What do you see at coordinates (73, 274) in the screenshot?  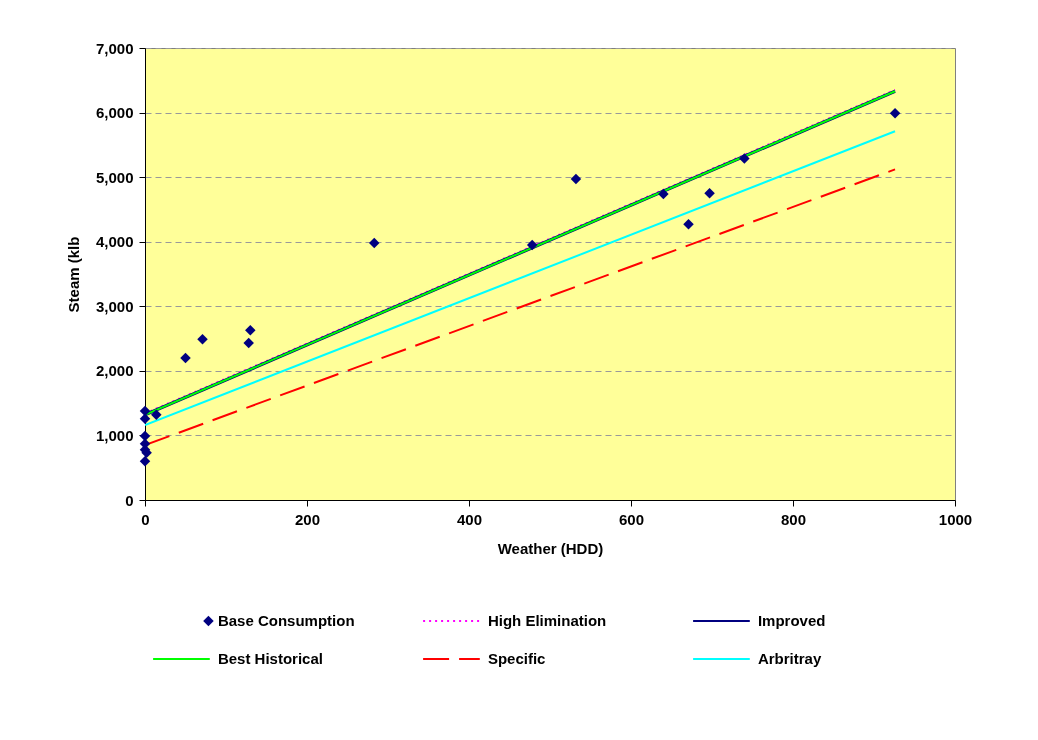 I see `y-axis-title: Steam (klb` at bounding box center [73, 274].